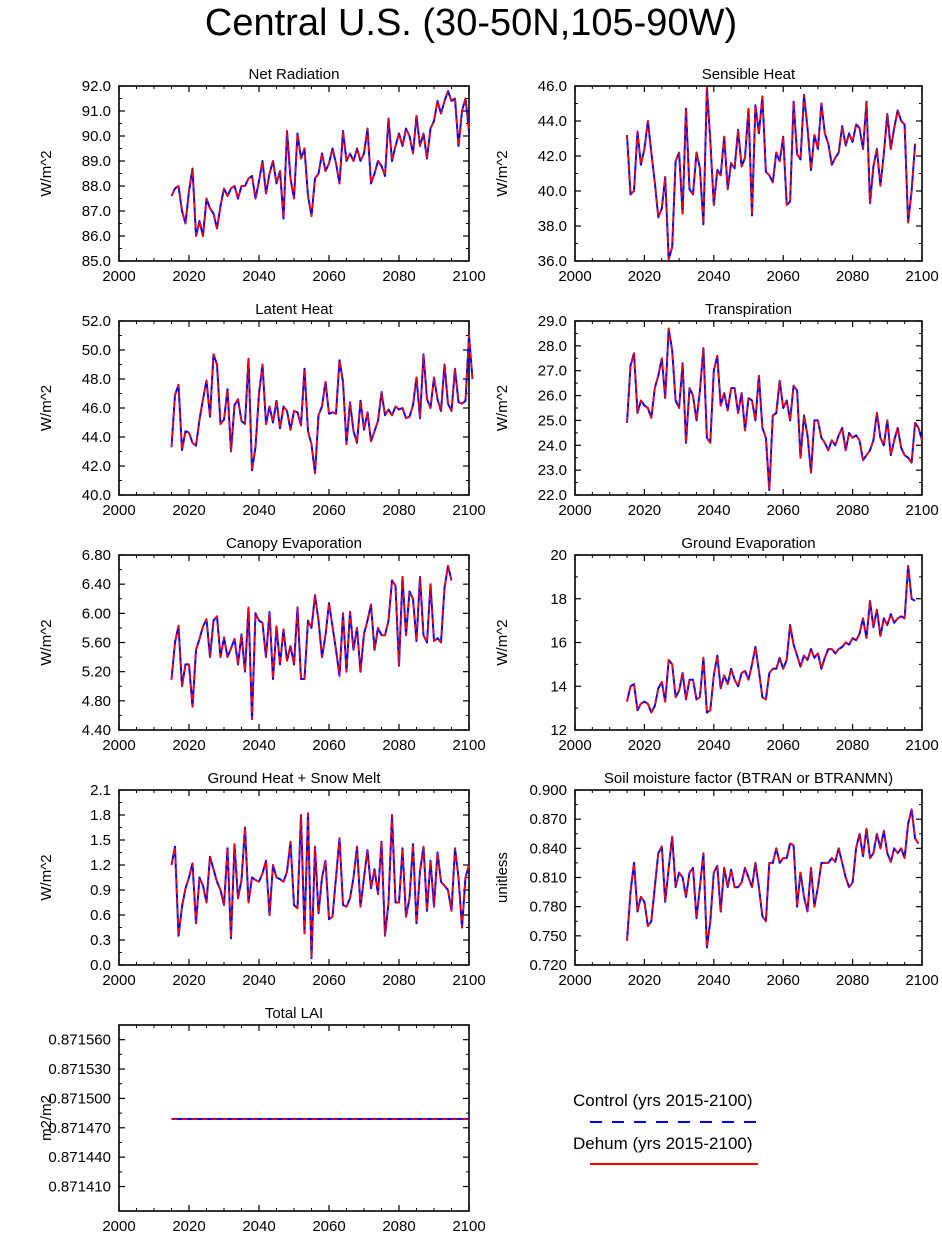 The height and width of the screenshot is (1233, 942). What do you see at coordinates (783, 980) in the screenshot?
I see `panel-soil-moisture-factor-btran-or-btranmn-xtick-label: 2060` at bounding box center [783, 980].